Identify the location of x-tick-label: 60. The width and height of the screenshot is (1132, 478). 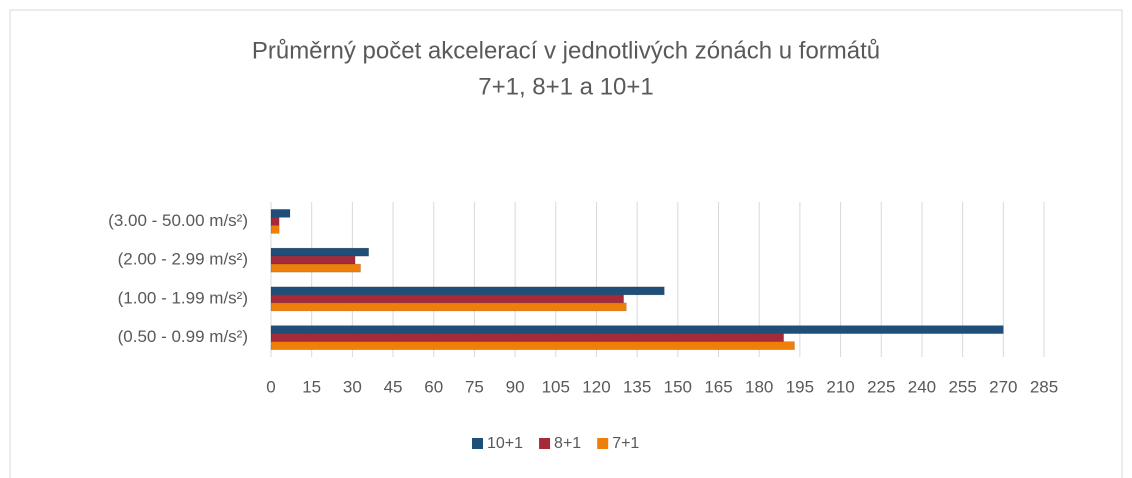
(433, 386).